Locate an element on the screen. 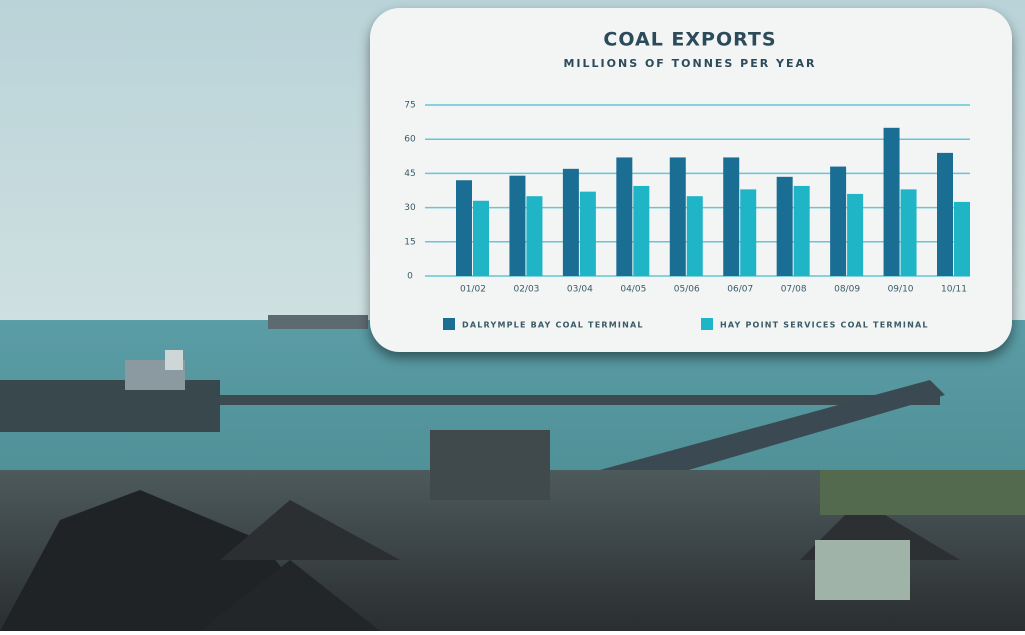 This screenshot has height=635, width=1025. x-tick-label: 06/07 is located at coordinates (740, 290).